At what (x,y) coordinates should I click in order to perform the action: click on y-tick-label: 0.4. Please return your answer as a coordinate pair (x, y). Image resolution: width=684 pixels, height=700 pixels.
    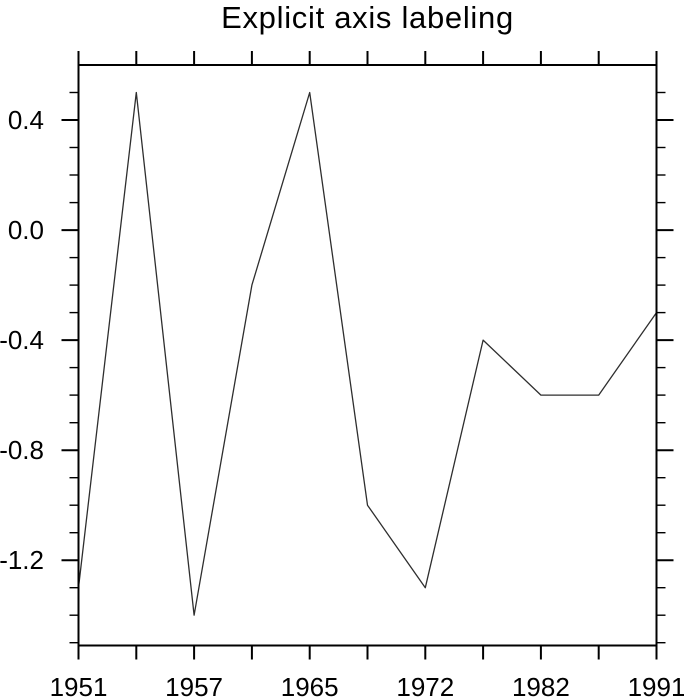
    Looking at the image, I should click on (26, 120).